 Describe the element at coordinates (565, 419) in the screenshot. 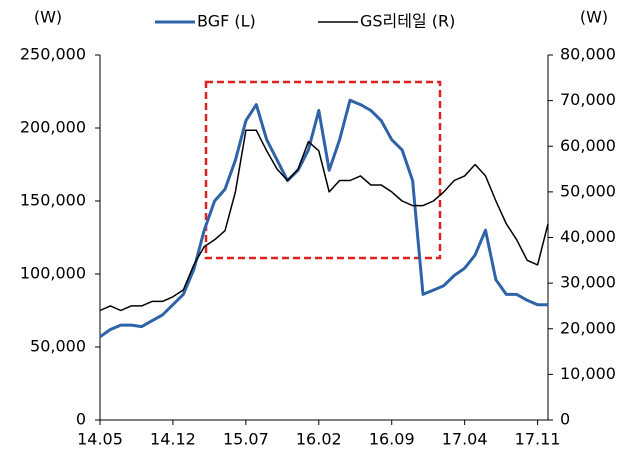

I see `y2-tick-label: 0` at that location.